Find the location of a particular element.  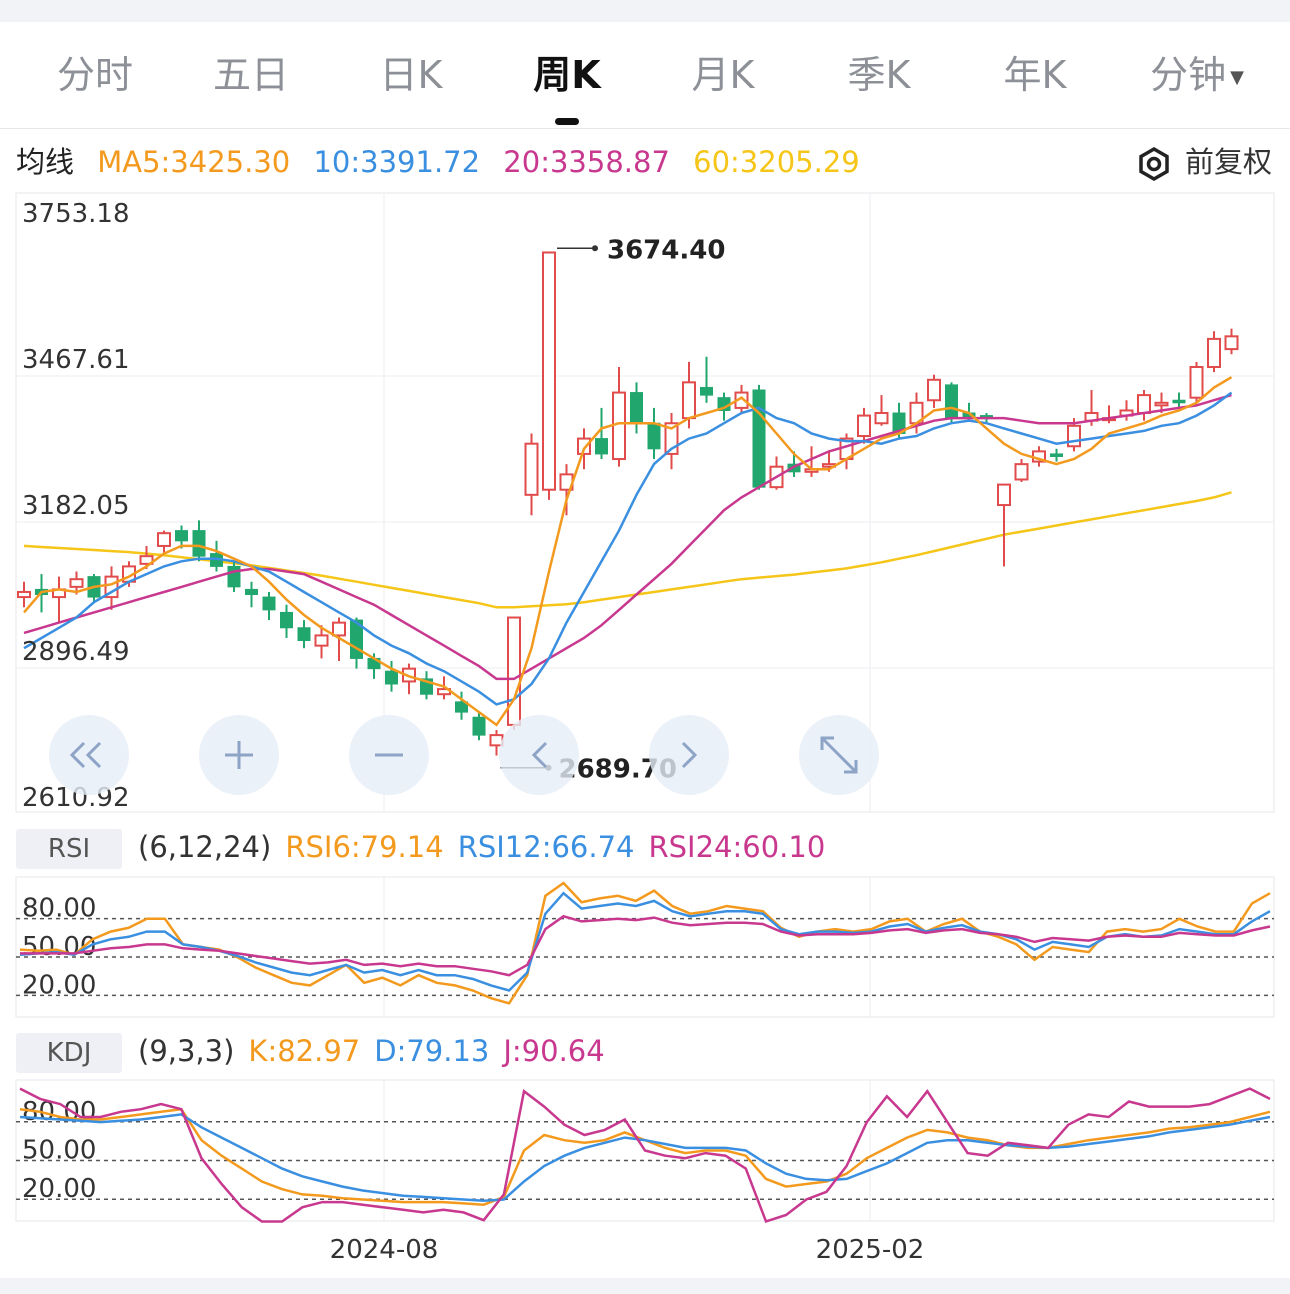

tab-quarterly-k: 季K is located at coordinates (879, 75).